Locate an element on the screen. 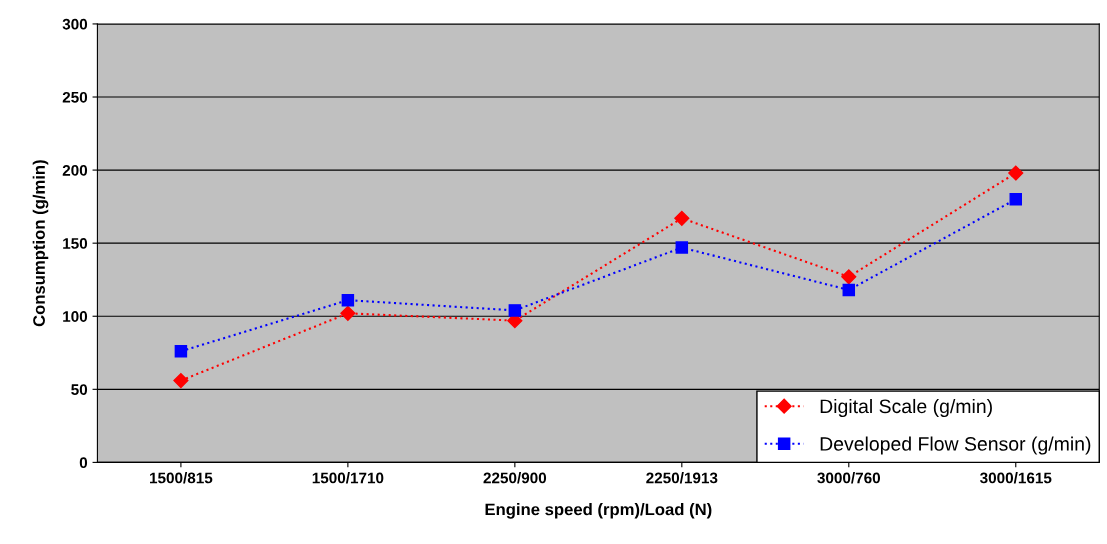 The width and height of the screenshot is (1107, 544). legend-label: Digital Scale (g/min) is located at coordinates (906, 408).